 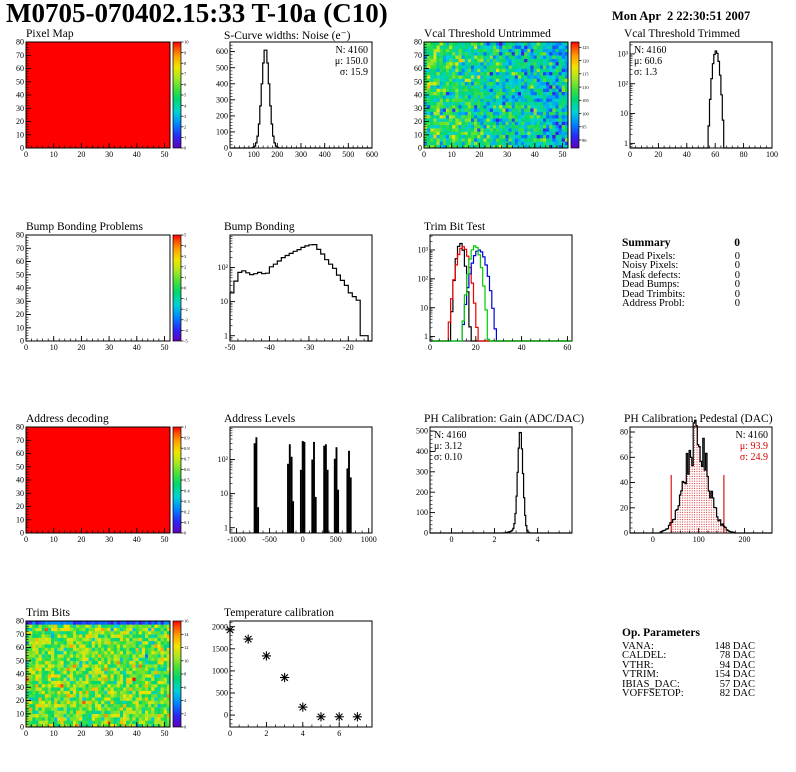 I want to click on svg-text: 600, so click(x=222, y=51).